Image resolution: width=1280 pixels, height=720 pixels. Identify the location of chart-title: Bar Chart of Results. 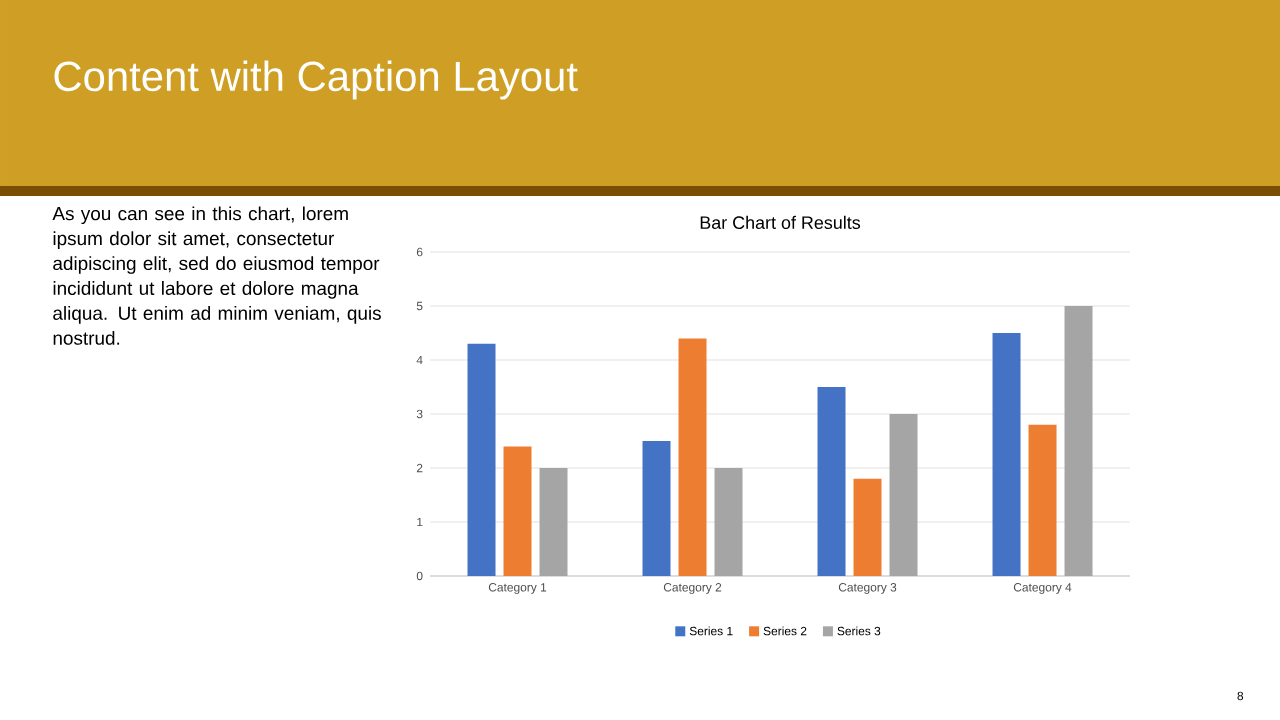
(780, 222).